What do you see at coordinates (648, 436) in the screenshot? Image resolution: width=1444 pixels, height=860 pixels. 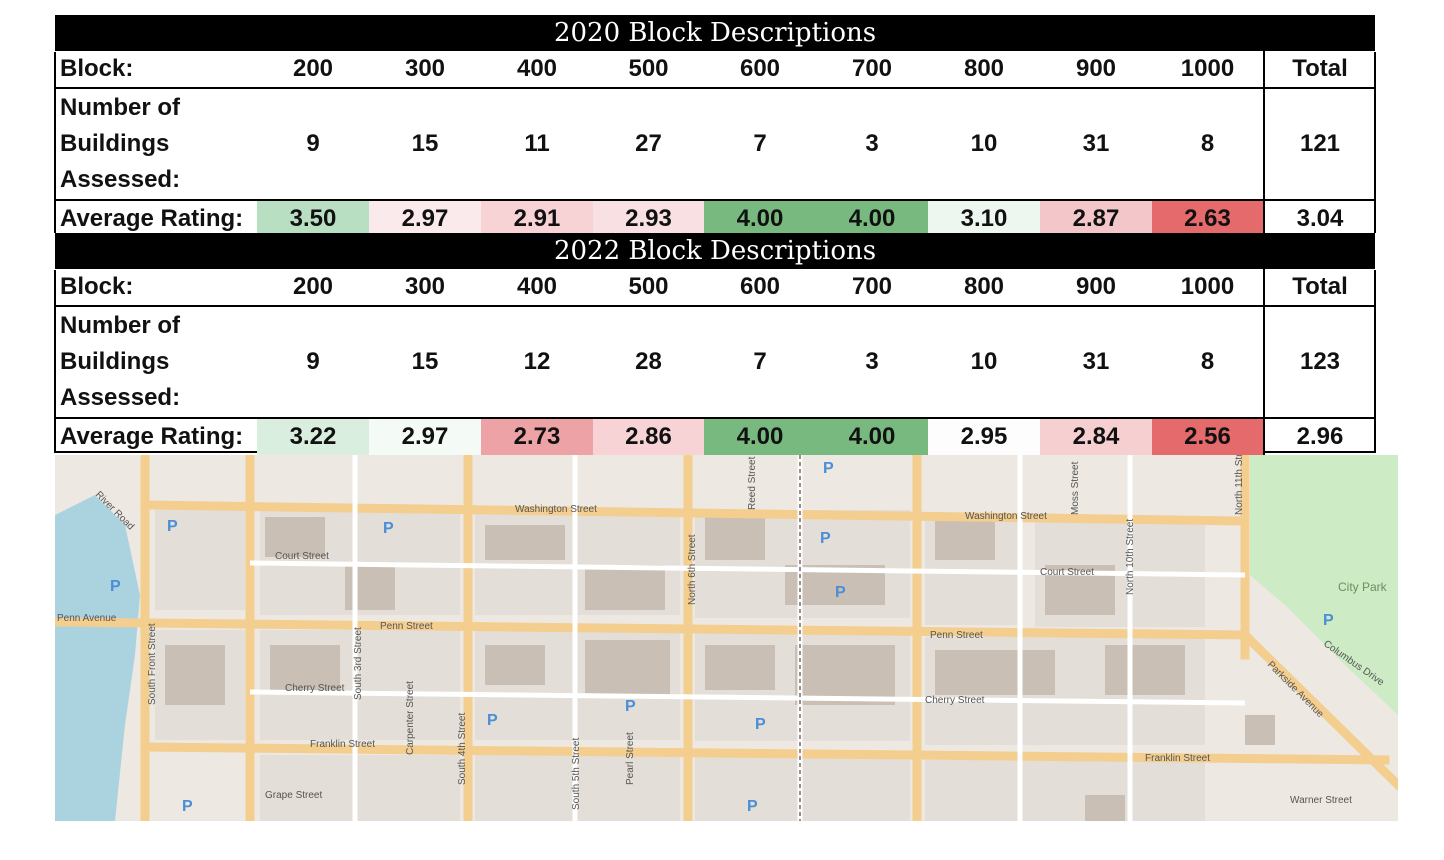 I see `average-cell: 2.86` at bounding box center [648, 436].